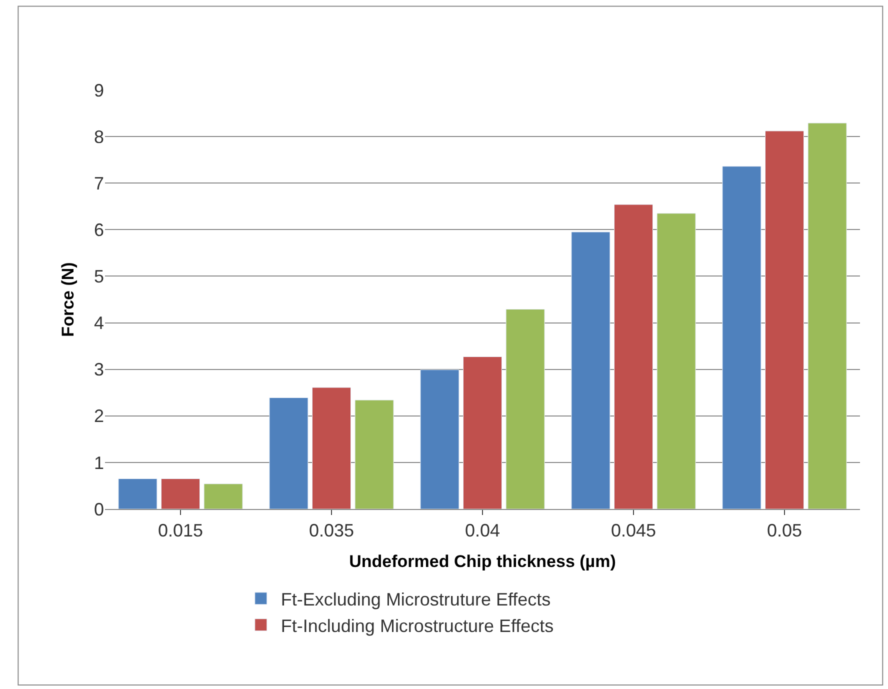 The height and width of the screenshot is (689, 888). What do you see at coordinates (784, 530) in the screenshot?
I see `x-tick-label: 0.05` at bounding box center [784, 530].